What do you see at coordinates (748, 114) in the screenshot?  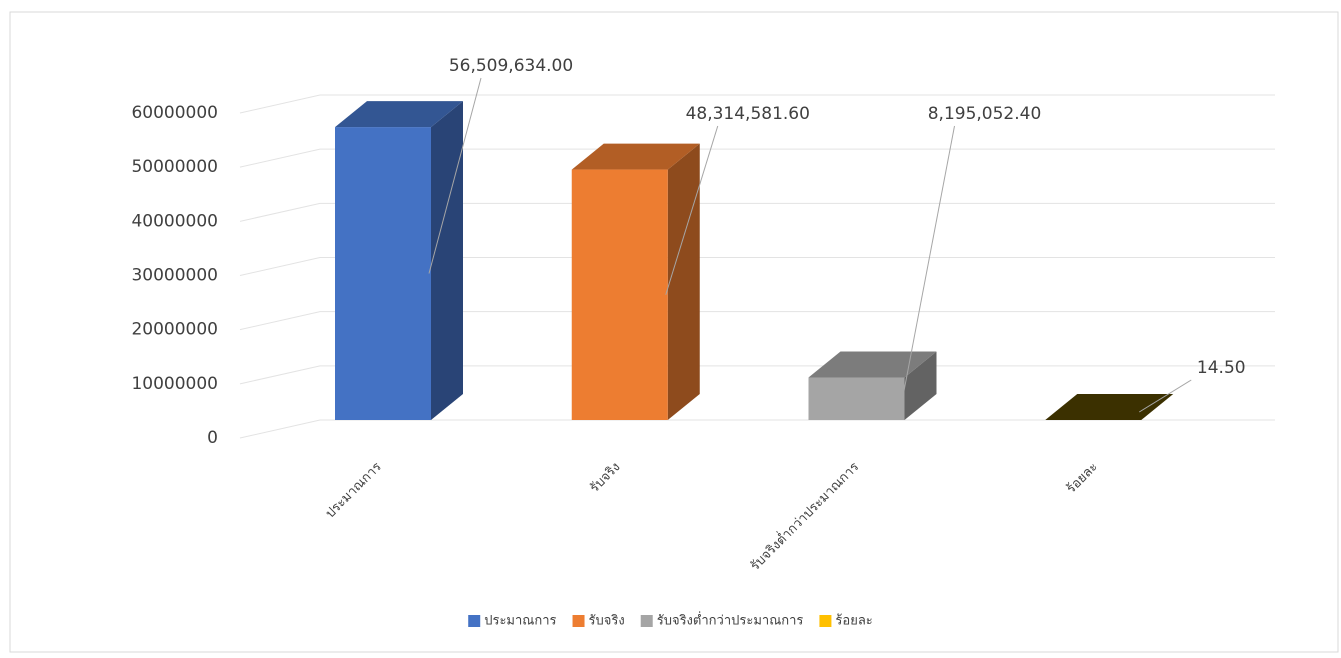 I see `data-label: 48,314,581.60` at bounding box center [748, 114].